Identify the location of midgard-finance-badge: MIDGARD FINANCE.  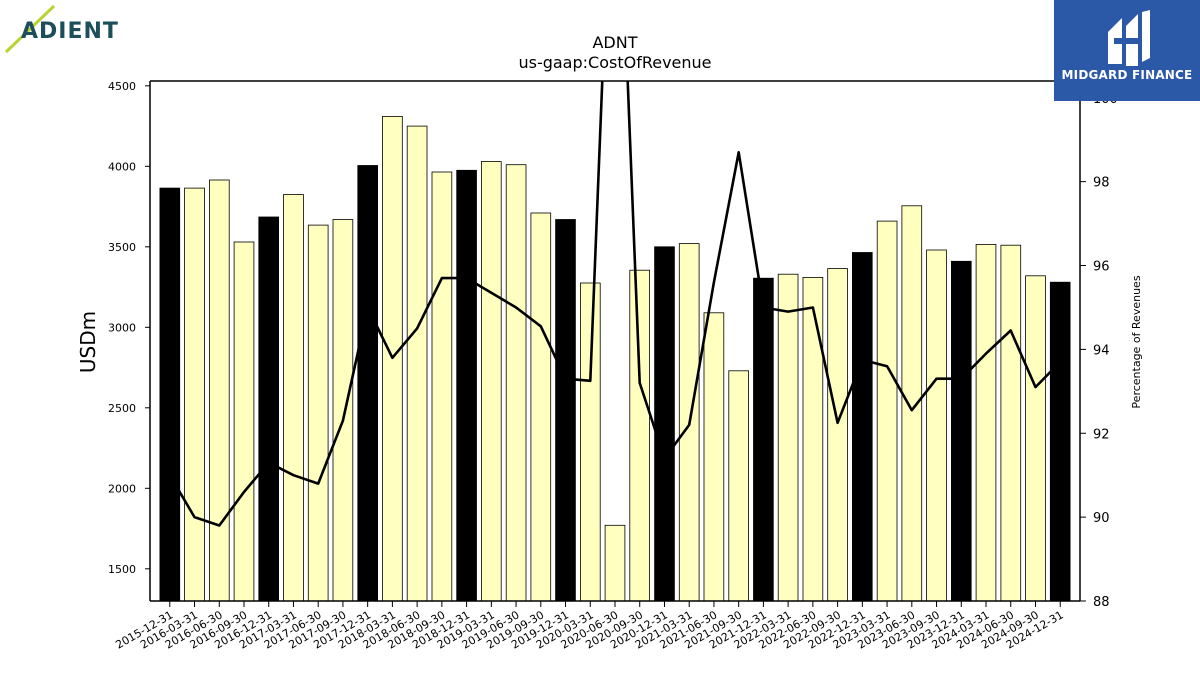
(1127, 50).